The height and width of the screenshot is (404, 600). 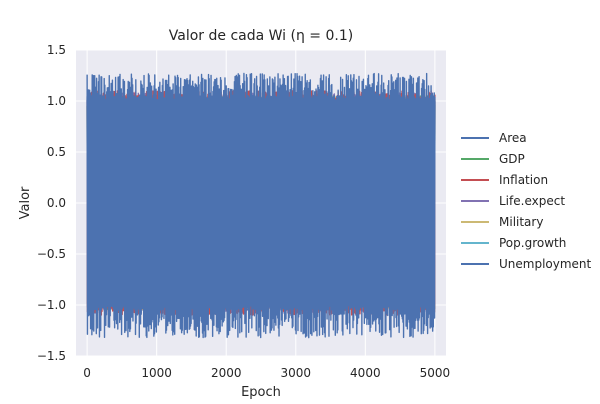 What do you see at coordinates (51, 254) in the screenshot?
I see `y-tick-label: −0.5` at bounding box center [51, 254].